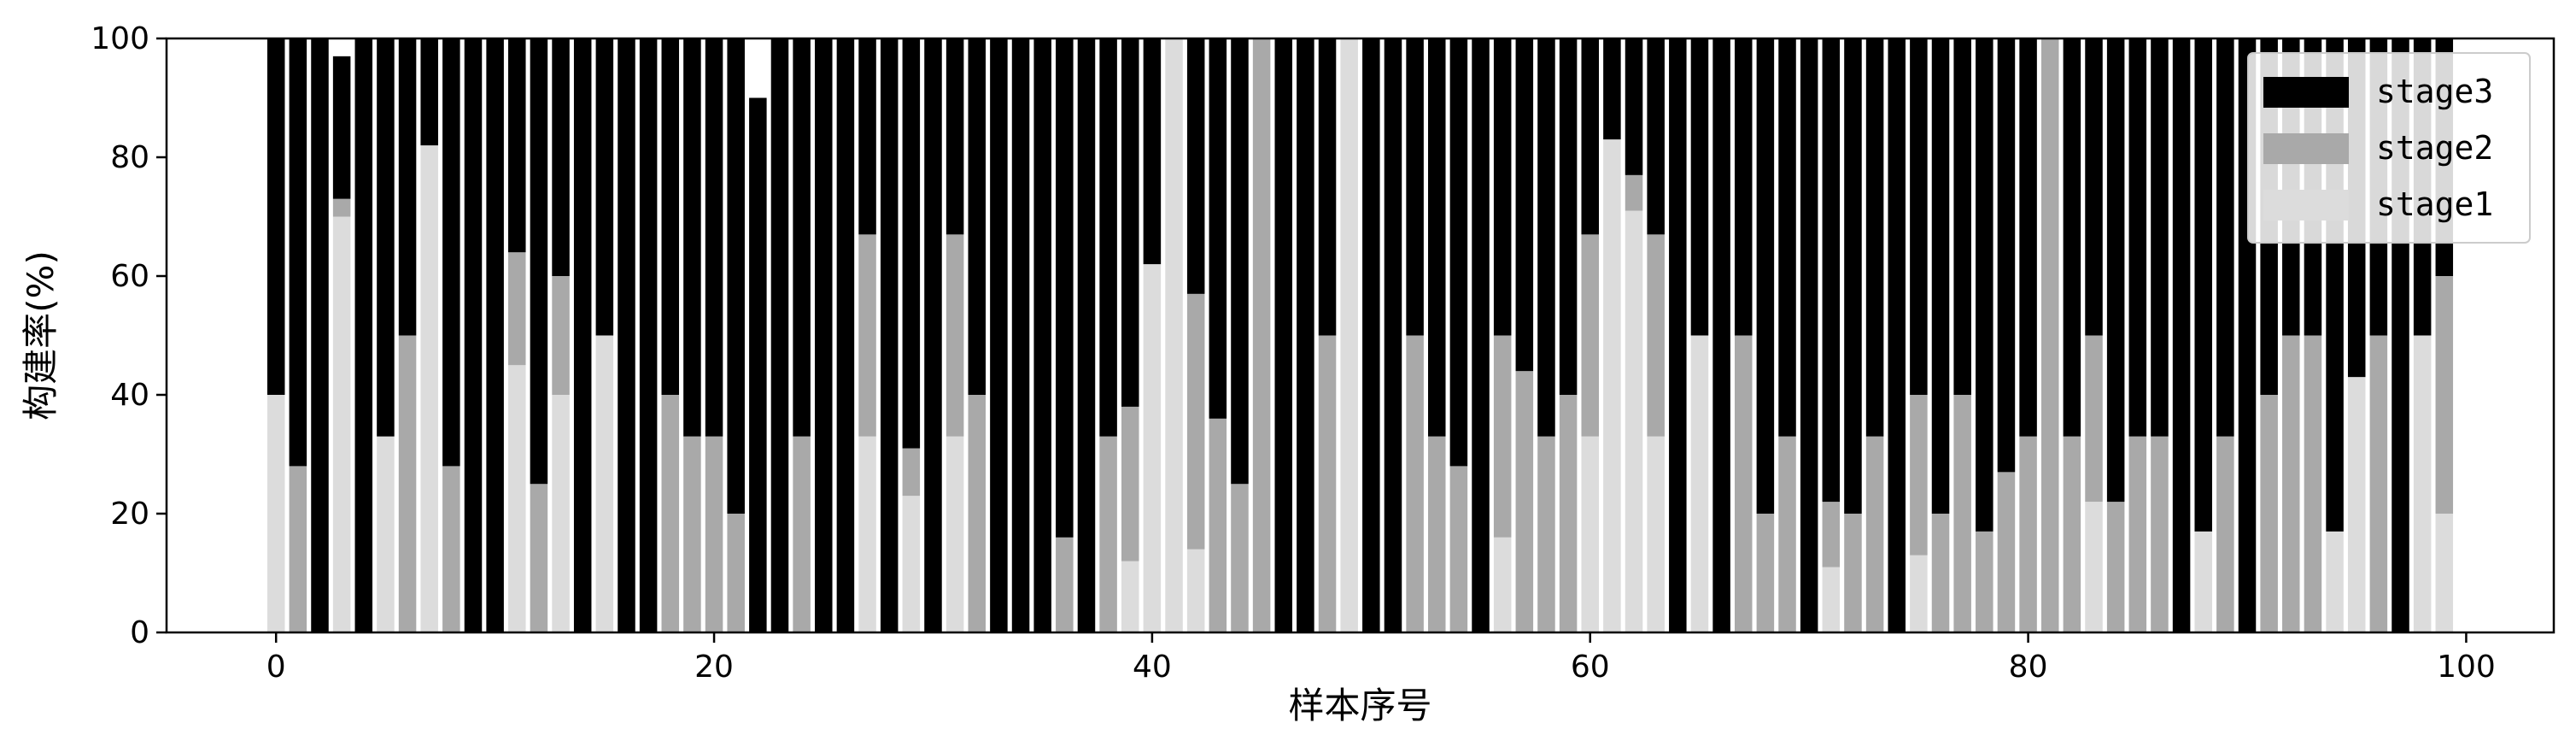 Image resolution: width=2576 pixels, height=735 pixels. I want to click on y-axis-ticks: 0 20 40 60 80 100, so click(129, 335).